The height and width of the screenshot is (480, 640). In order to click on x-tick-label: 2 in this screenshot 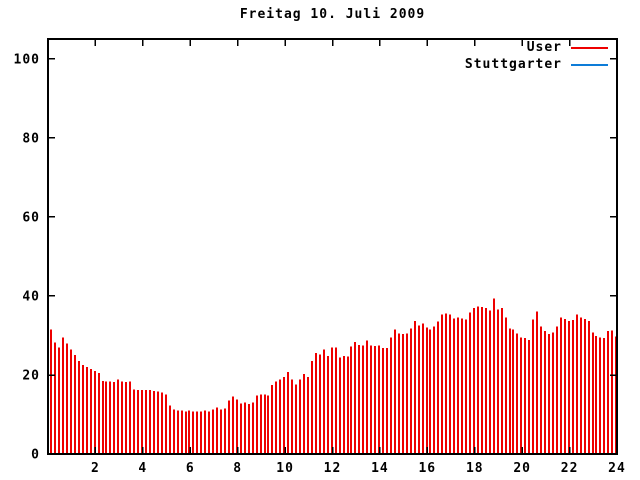, I will do `click(95, 468)`.